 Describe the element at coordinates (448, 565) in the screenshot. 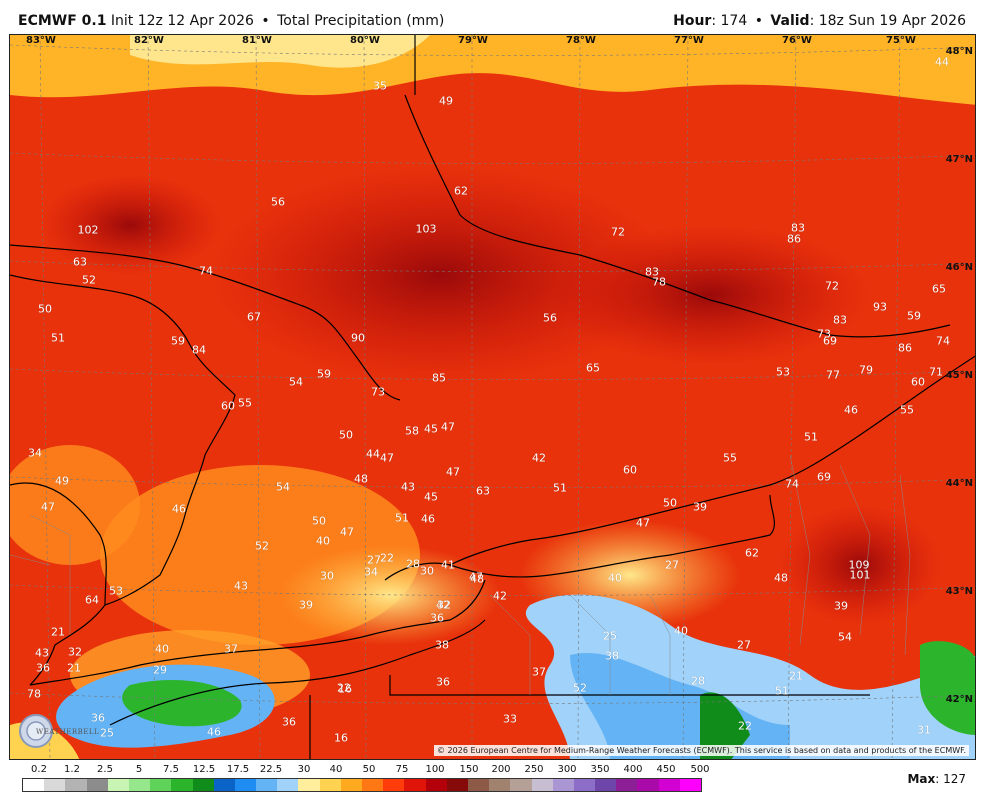

I see `precip-value-label: 41` at that location.